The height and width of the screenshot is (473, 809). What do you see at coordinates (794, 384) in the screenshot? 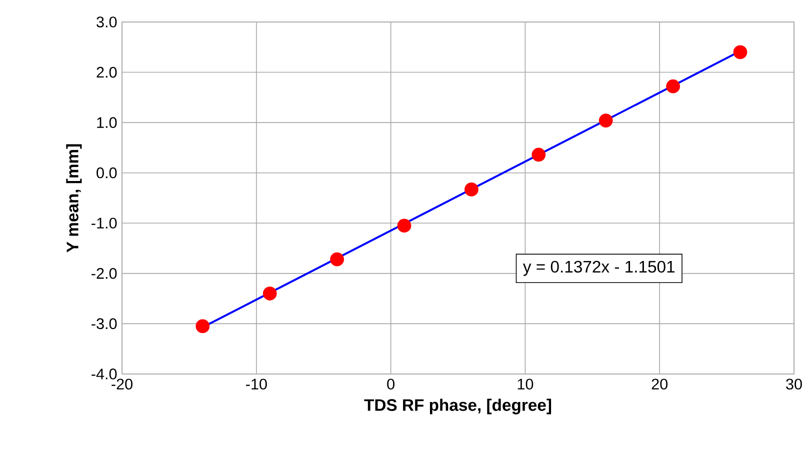
I see `x-tick-label: 30` at bounding box center [794, 384].